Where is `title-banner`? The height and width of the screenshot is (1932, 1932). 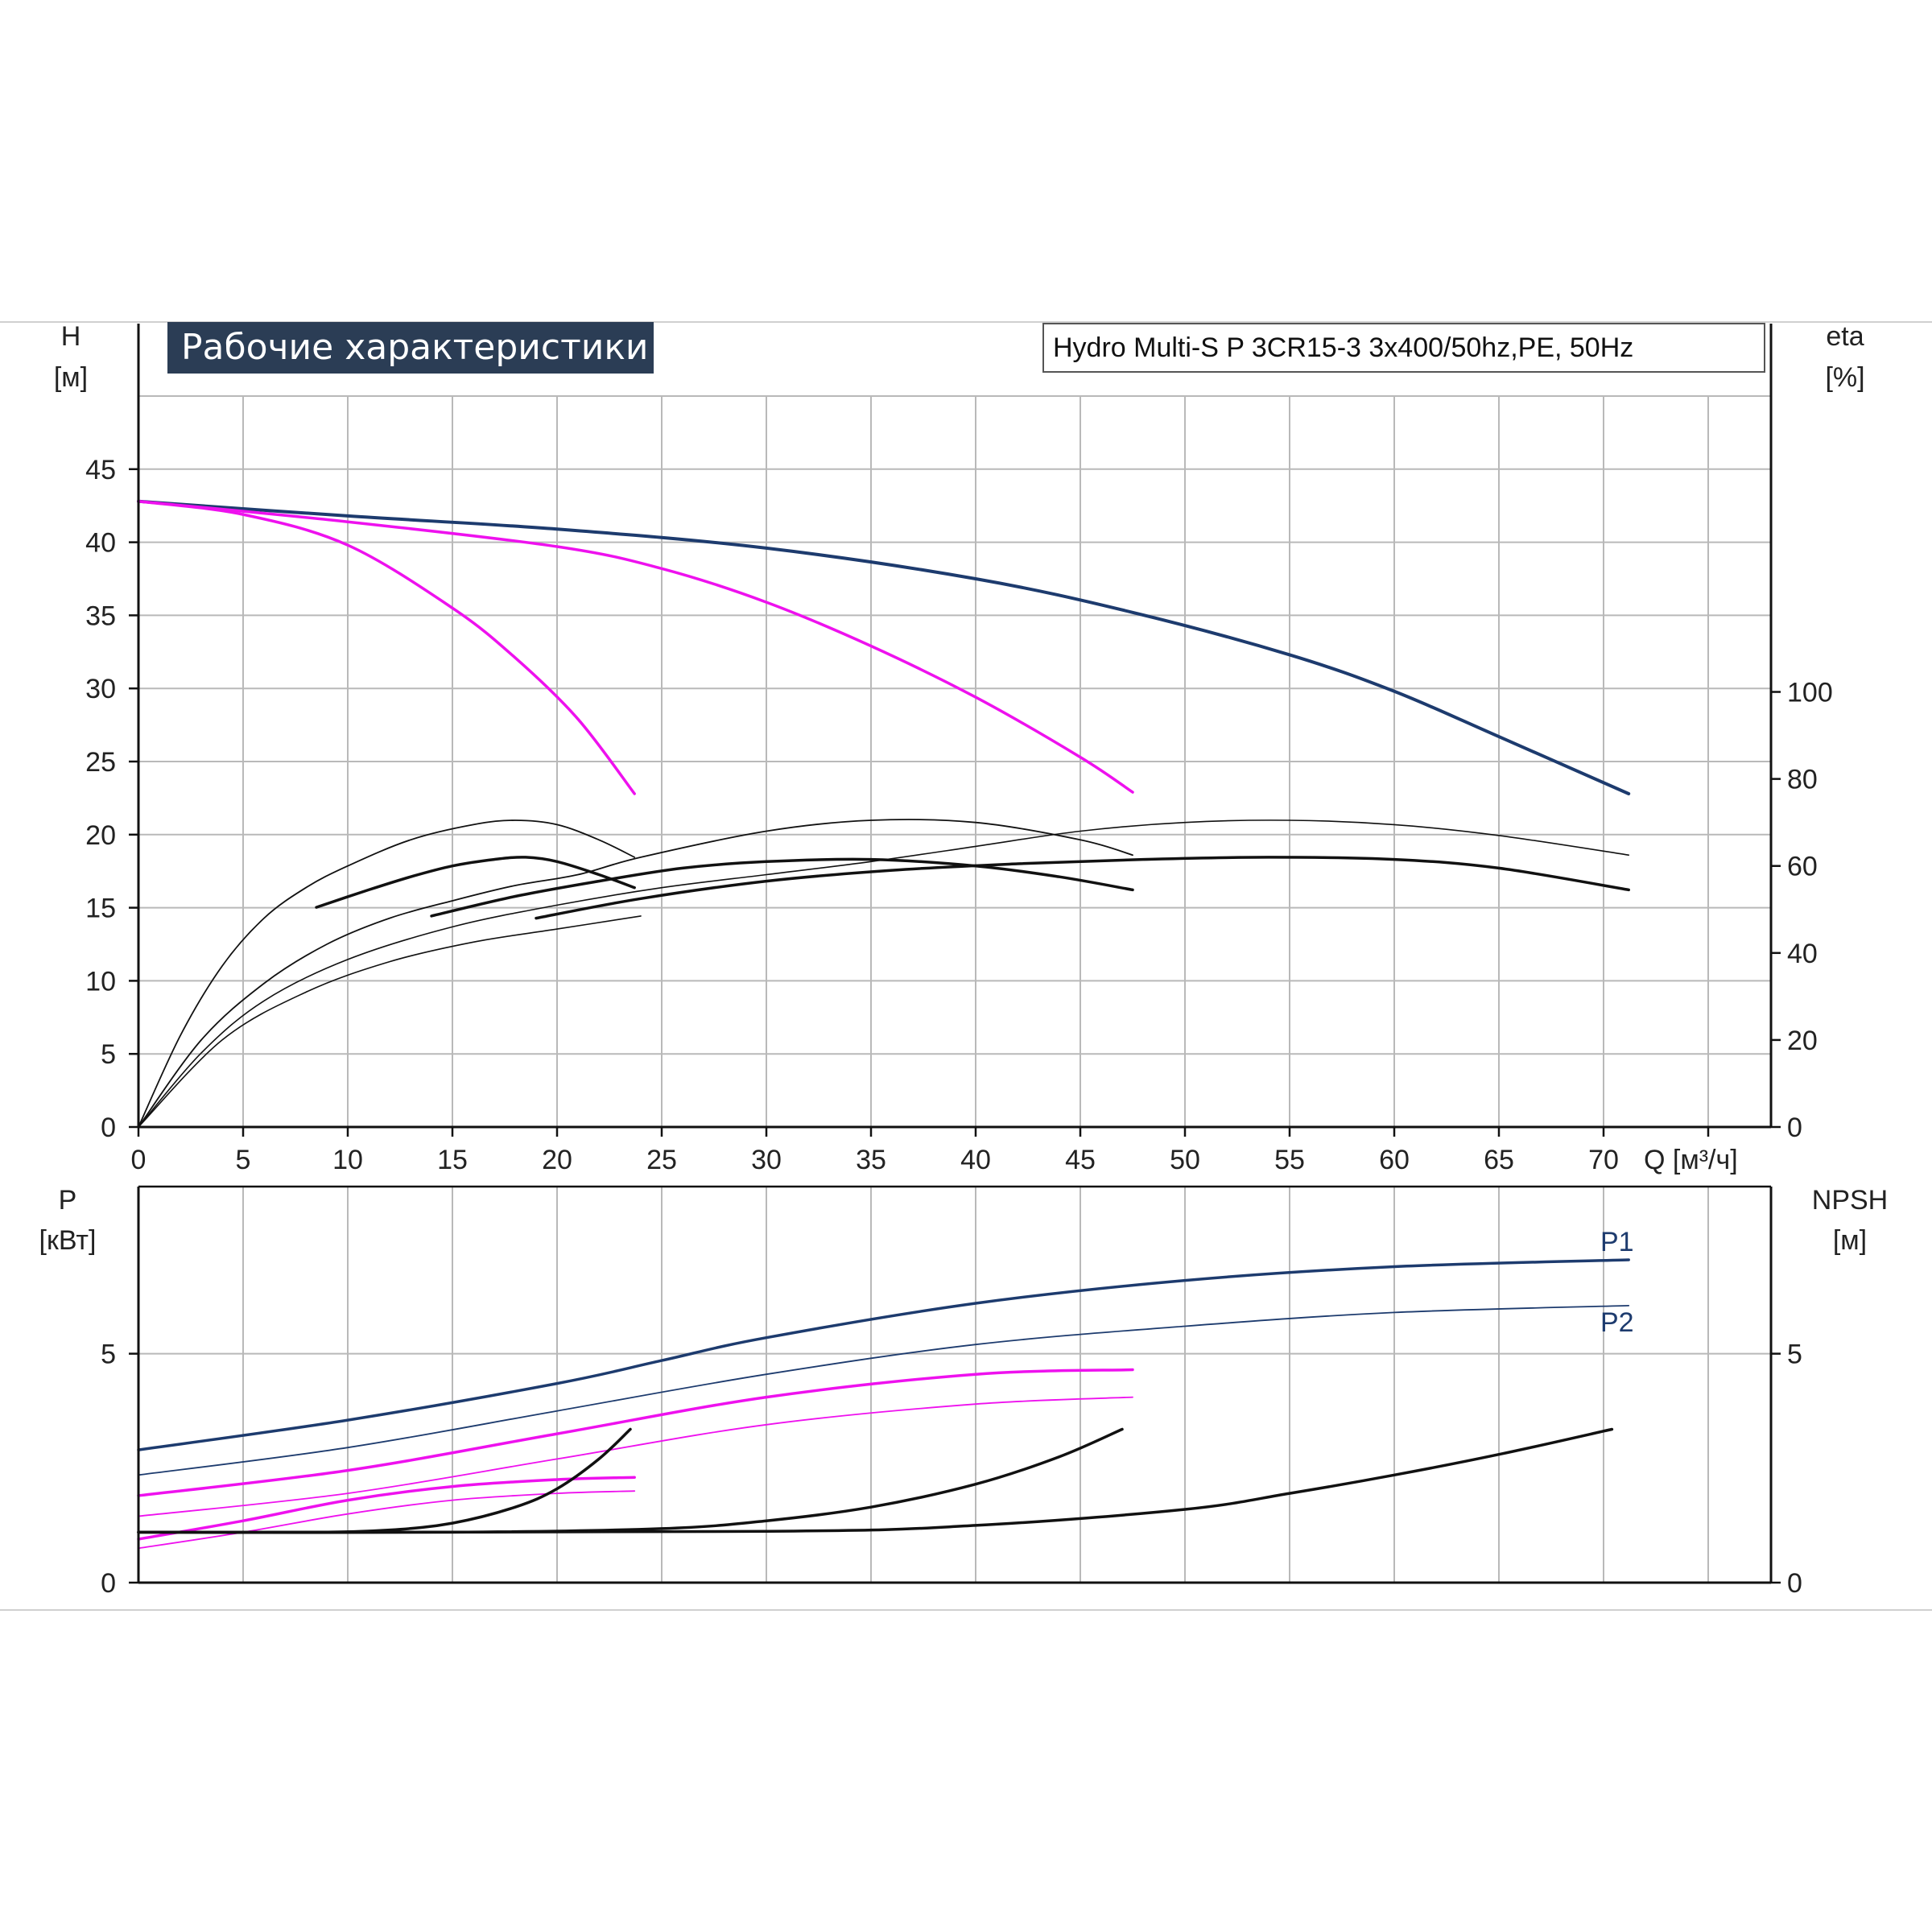
title-banner is located at coordinates (410, 348).